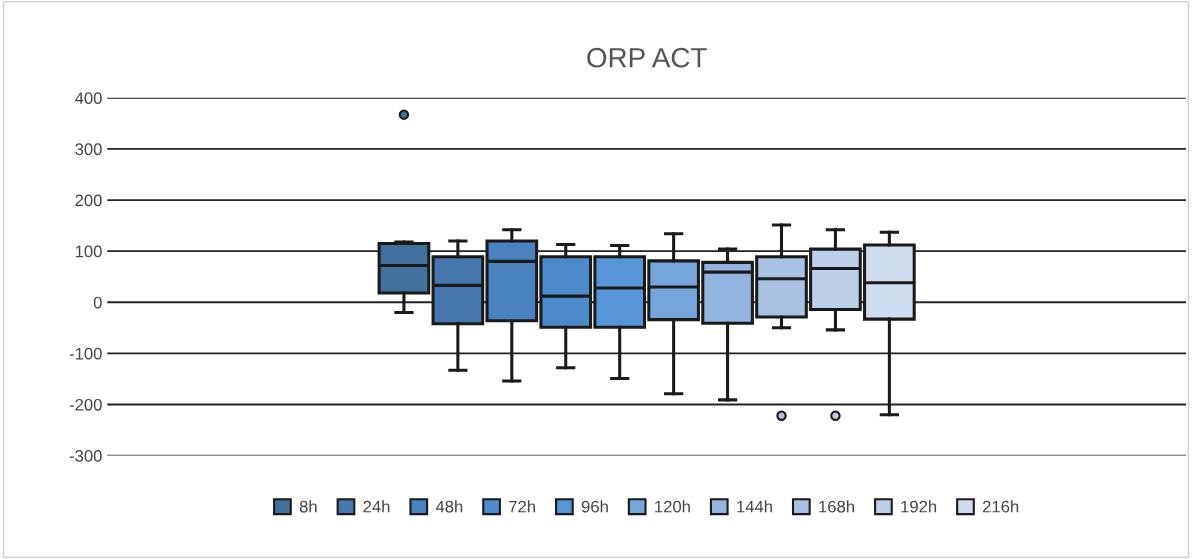 This screenshot has height=559, width=1192. What do you see at coordinates (88, 149) in the screenshot?
I see `y-tick-label: 300` at bounding box center [88, 149].